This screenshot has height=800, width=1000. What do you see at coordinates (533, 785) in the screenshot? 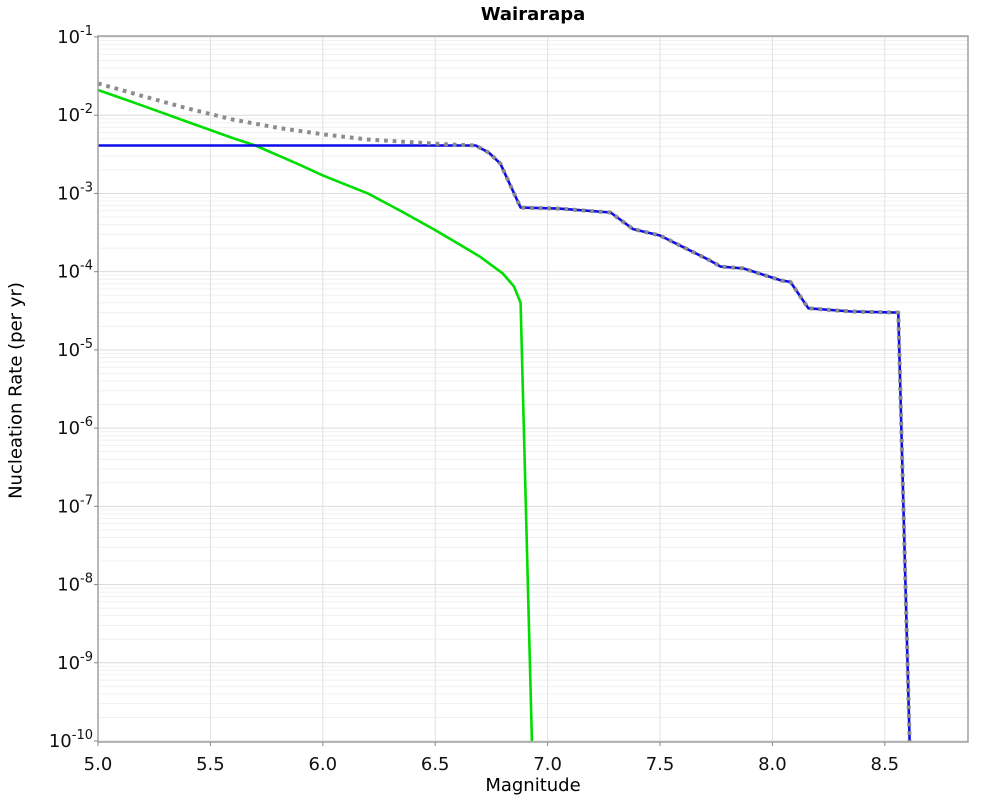
I see `x-axis-title: Magnitude` at bounding box center [533, 785].